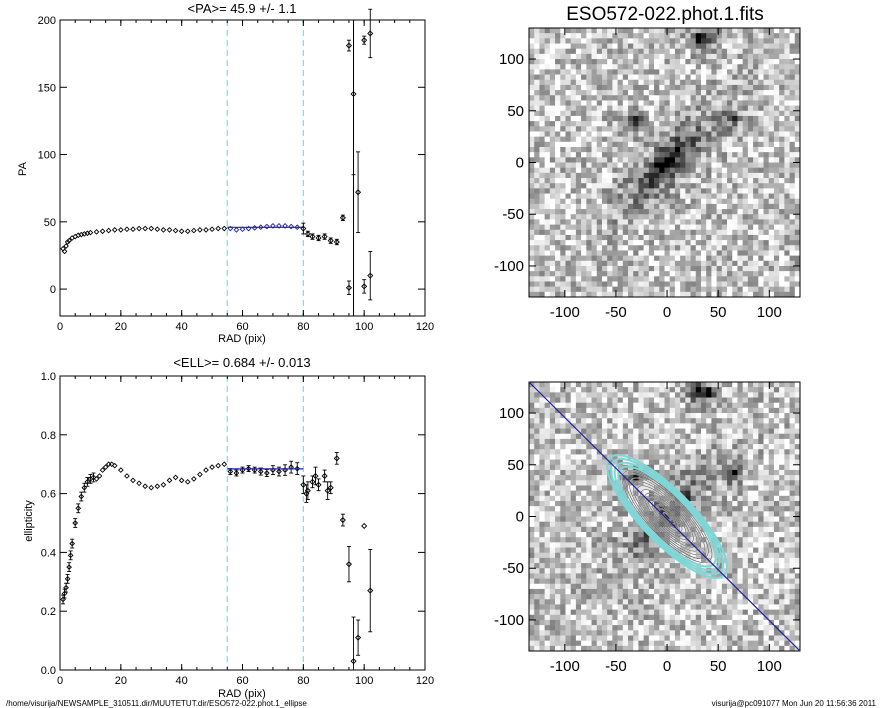 The height and width of the screenshot is (708, 885). Describe the element at coordinates (511, 413) in the screenshot. I see `contour-image-ytick-label: 100` at that location.